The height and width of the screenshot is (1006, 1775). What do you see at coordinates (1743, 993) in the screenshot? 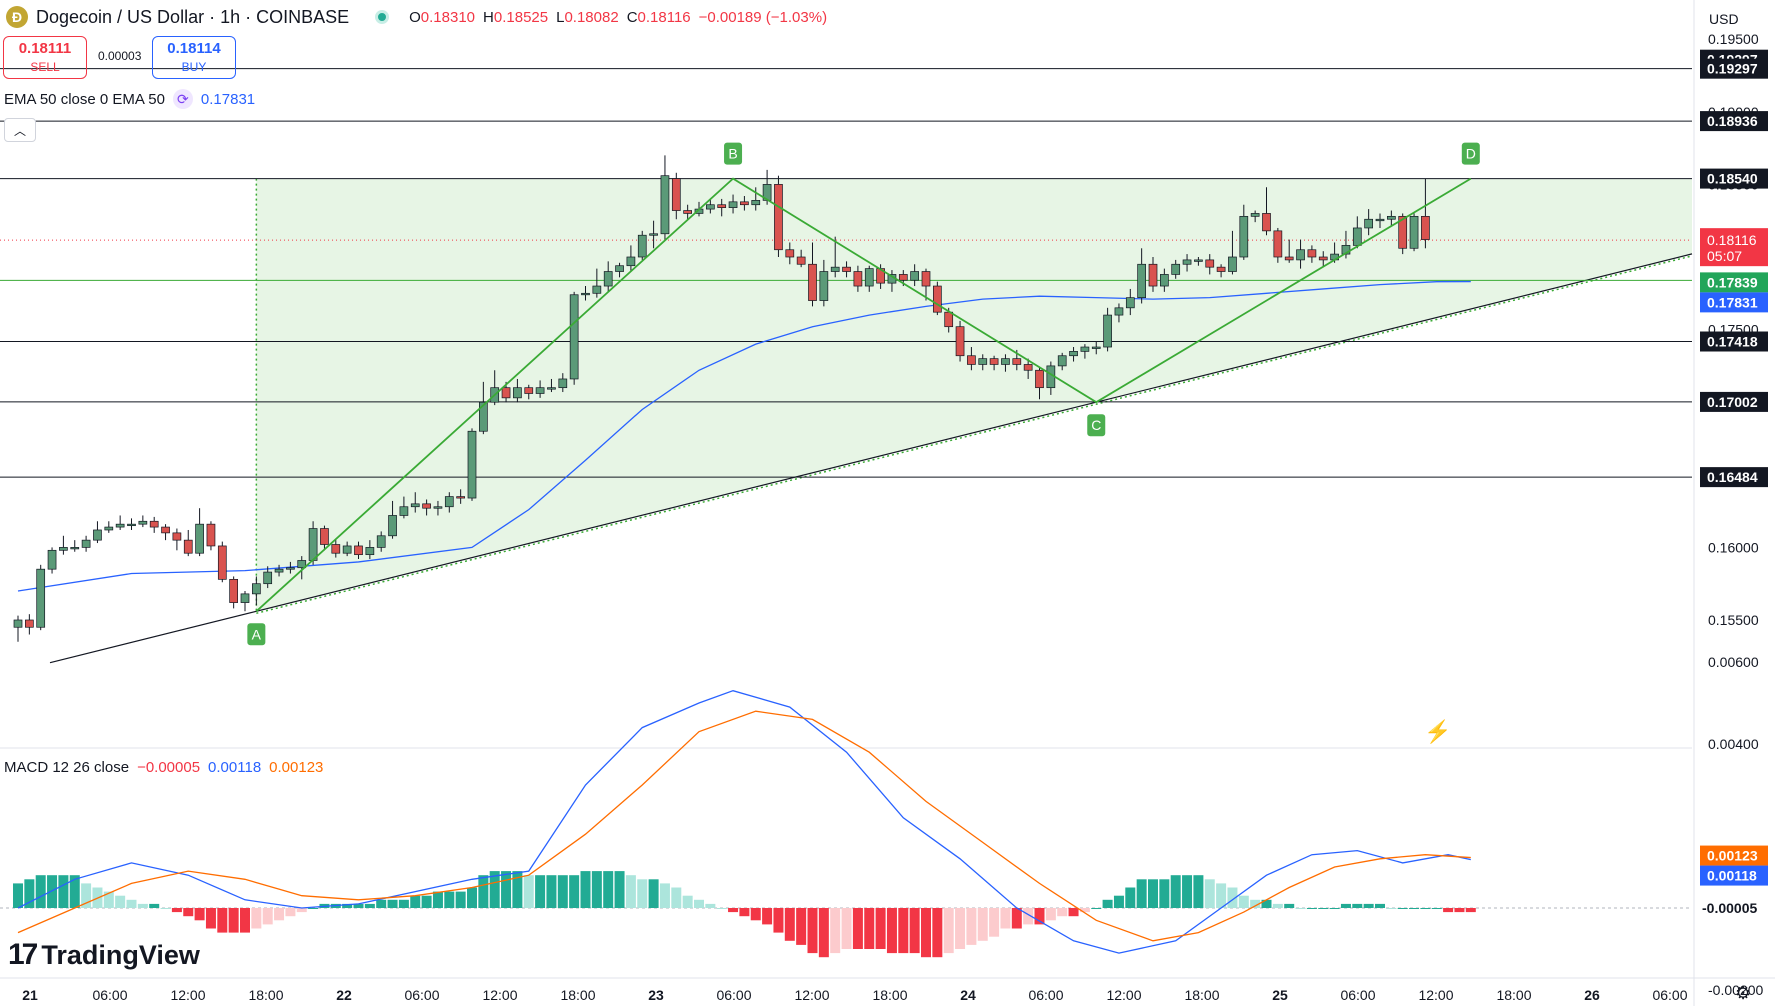
I see `gear-icon: ⚙` at bounding box center [1743, 993].